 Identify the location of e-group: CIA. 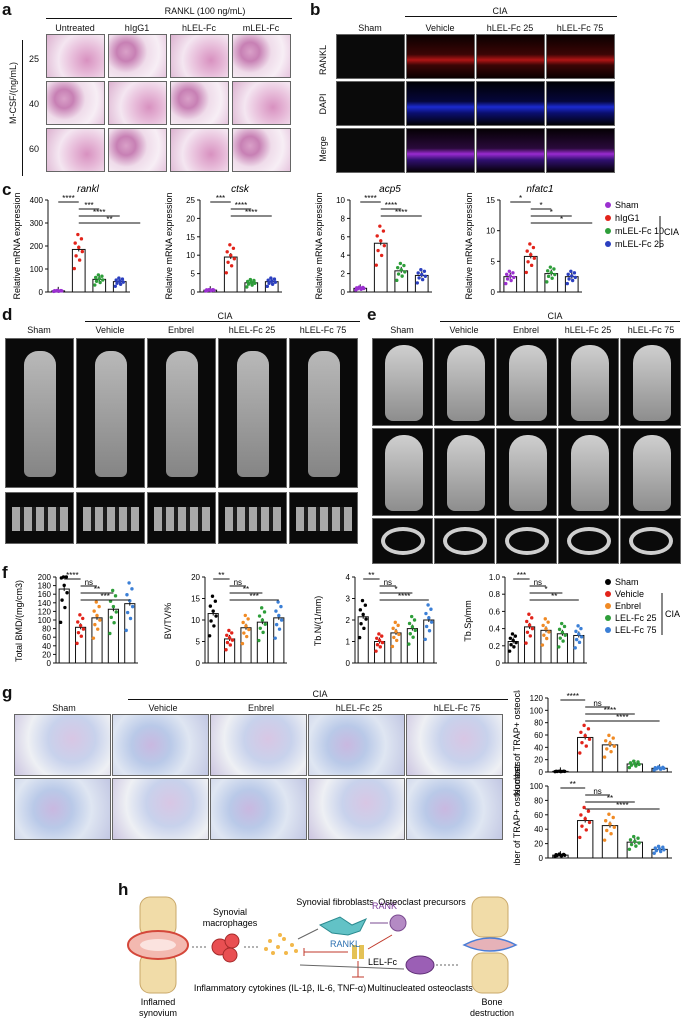
(555, 316).